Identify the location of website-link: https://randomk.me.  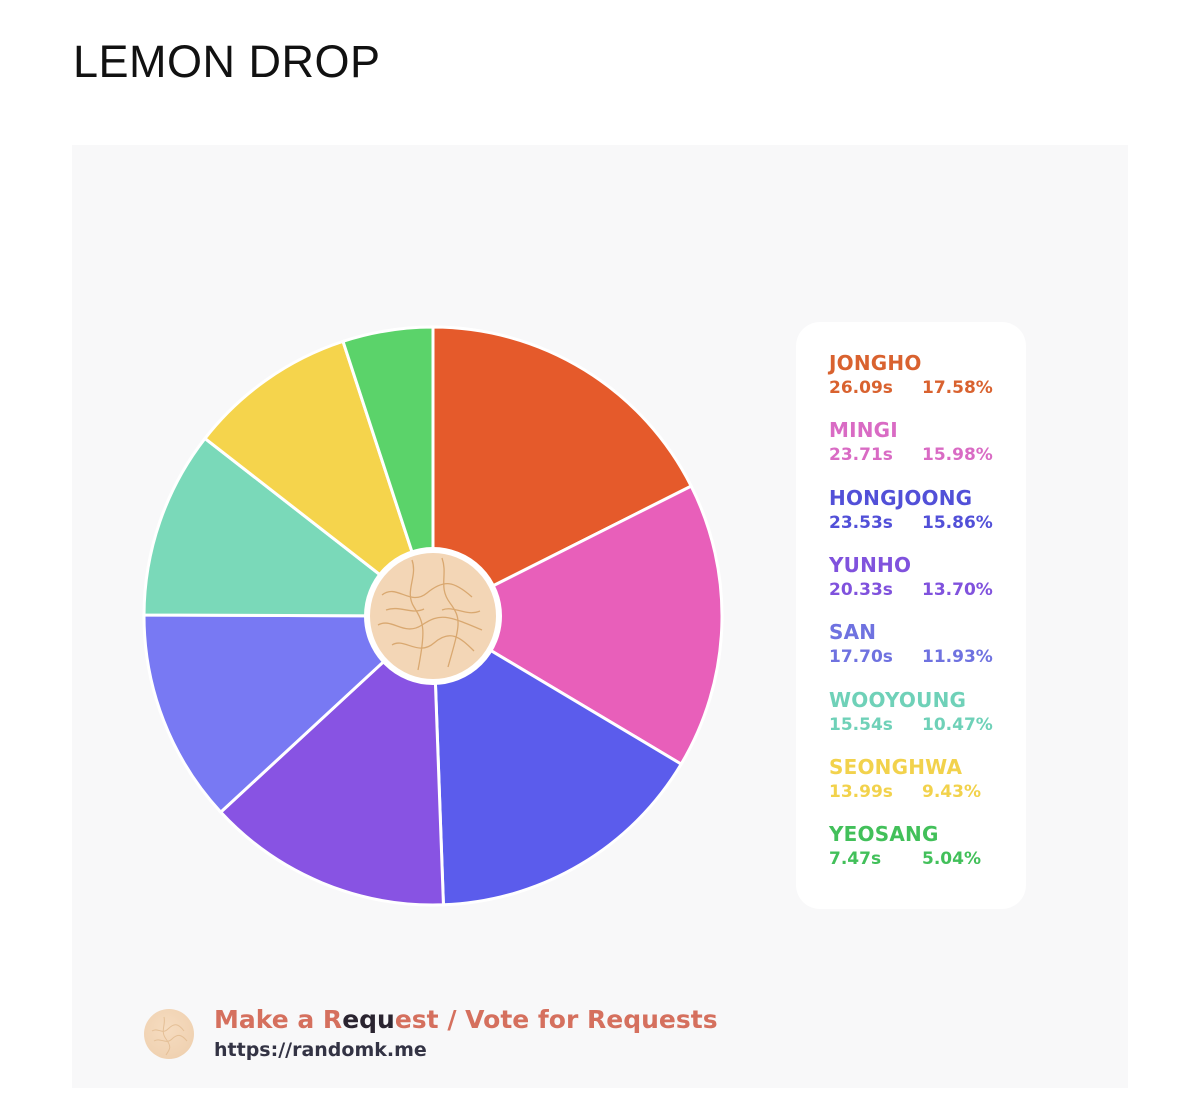
(320, 1050).